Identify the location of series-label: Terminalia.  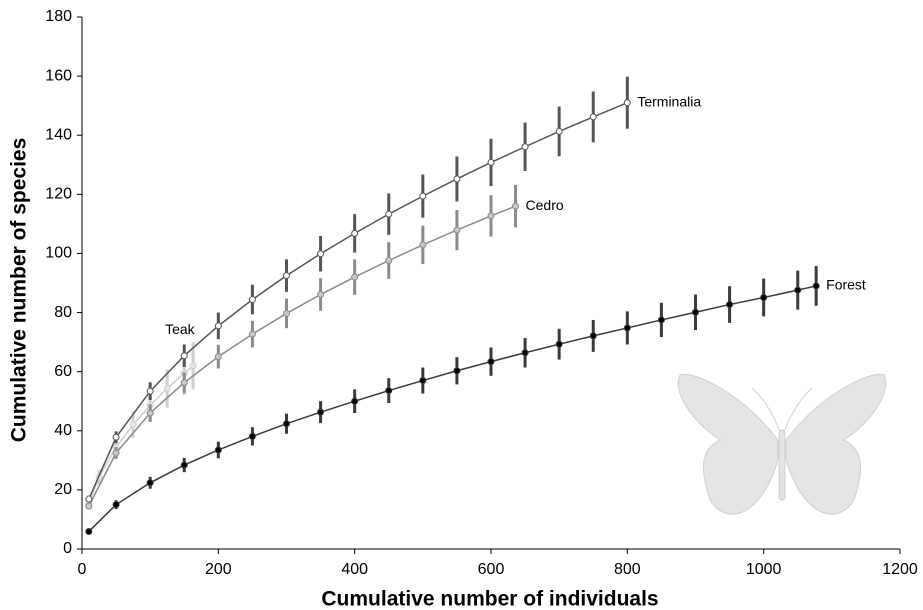
(669, 101).